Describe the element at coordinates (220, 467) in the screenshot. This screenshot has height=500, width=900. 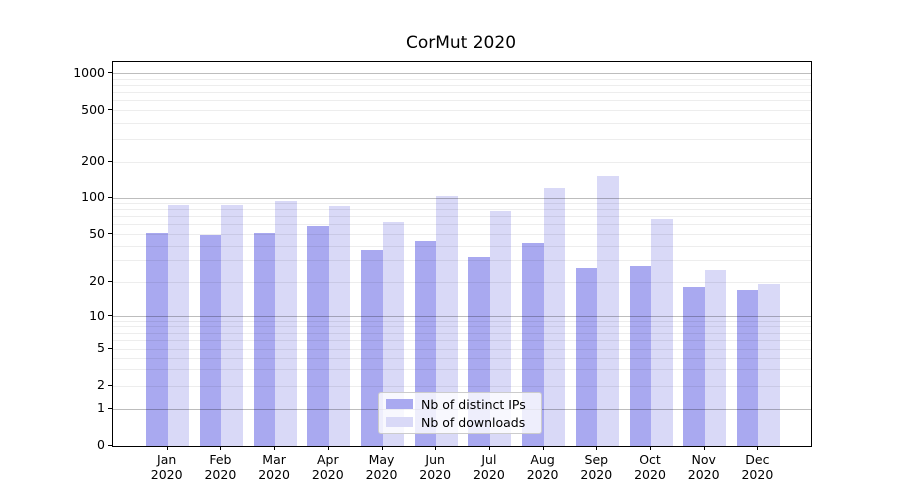
I see `xtick-label-feb: Feb 2020` at that location.